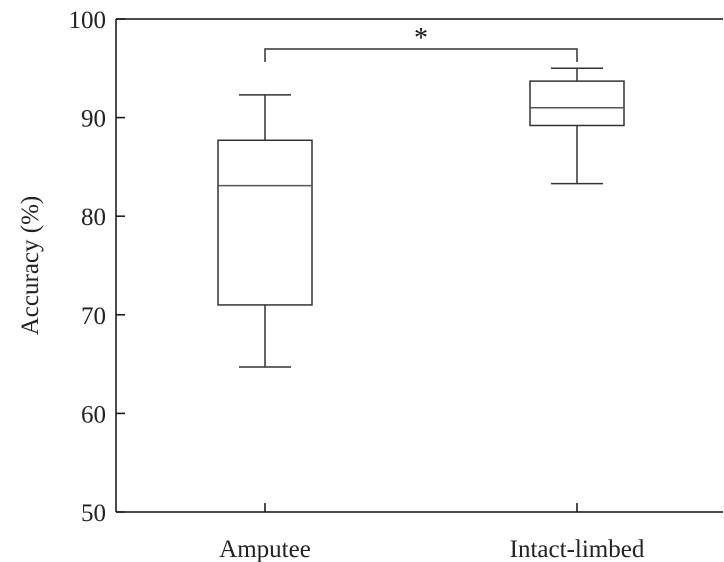 This screenshot has height=562, width=724. Describe the element at coordinates (421, 55) in the screenshot. I see `significance-bracket` at that location.